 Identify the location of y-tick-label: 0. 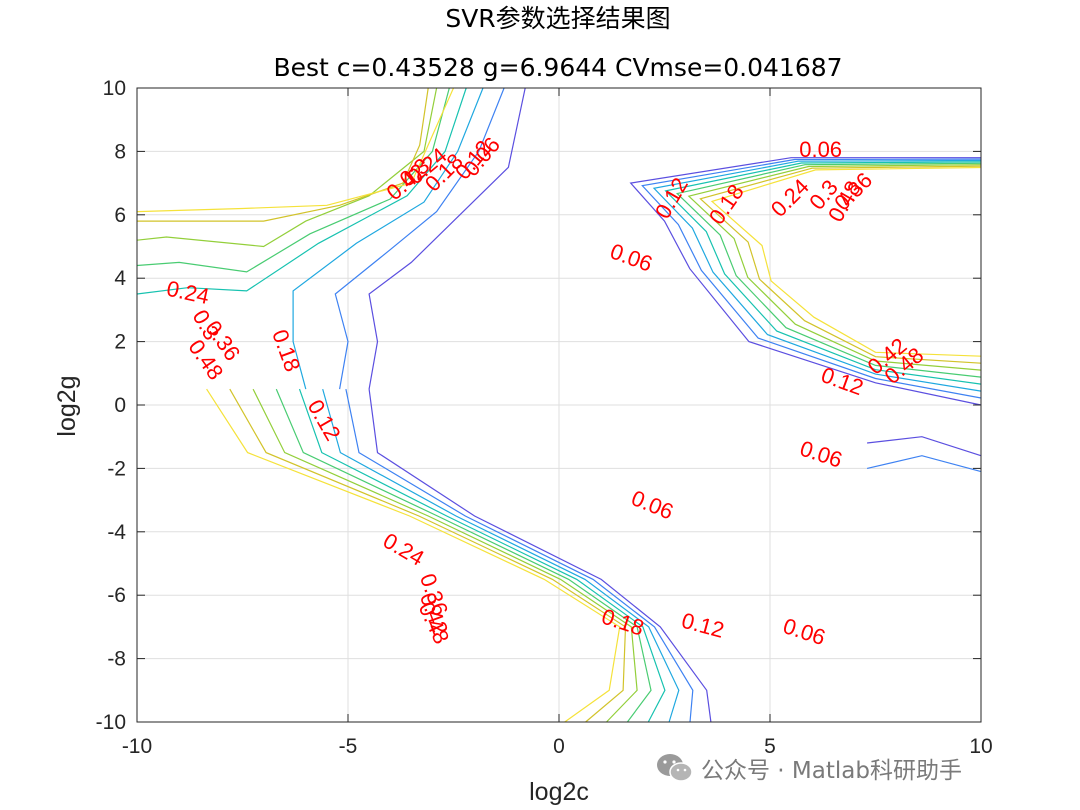
(120, 405).